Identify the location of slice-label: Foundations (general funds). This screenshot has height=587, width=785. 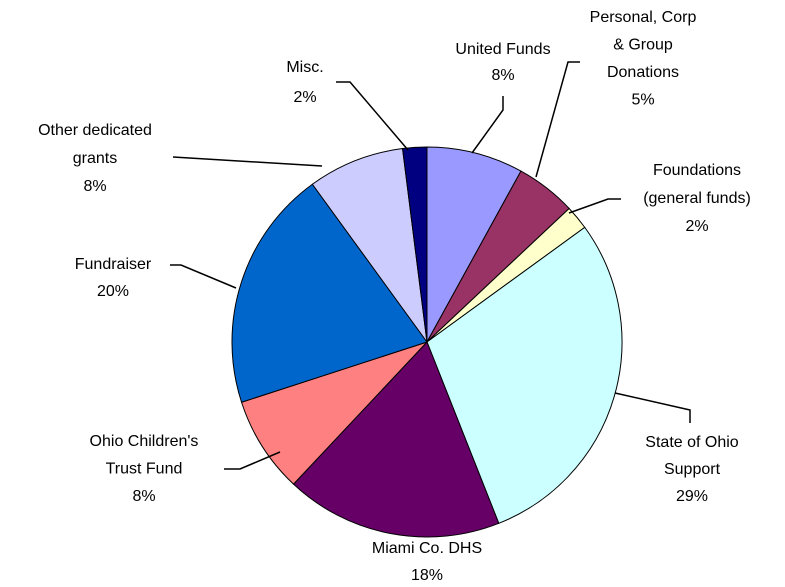
(697, 184).